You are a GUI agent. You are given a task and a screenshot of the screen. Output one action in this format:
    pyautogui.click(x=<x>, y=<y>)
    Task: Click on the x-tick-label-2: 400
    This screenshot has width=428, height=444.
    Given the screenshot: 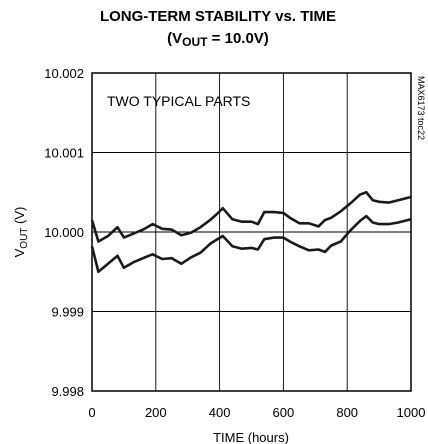 What is the action you would take?
    pyautogui.click(x=220, y=412)
    